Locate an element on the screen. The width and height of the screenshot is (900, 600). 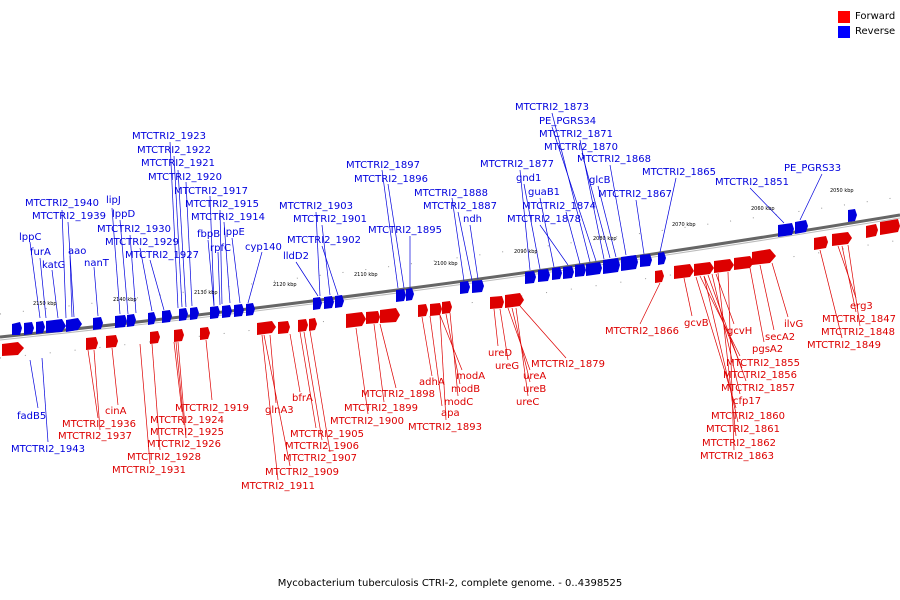
gene-label: MTCTRI2_1855 is located at coordinates (763, 363).